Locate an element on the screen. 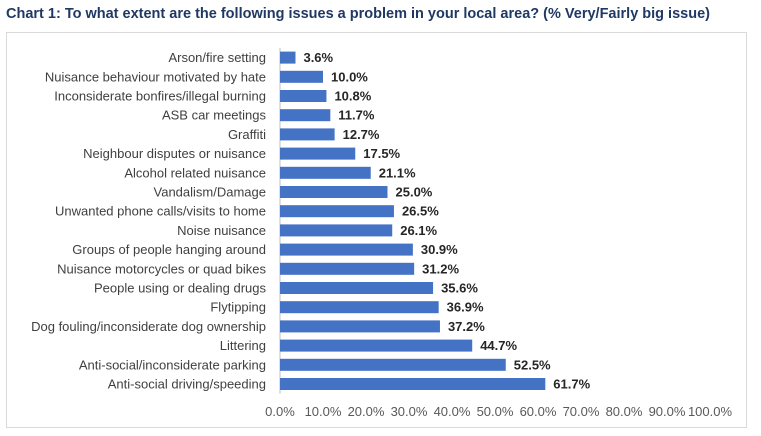 The height and width of the screenshot is (436, 761). data-label: 25.0% is located at coordinates (414, 192).